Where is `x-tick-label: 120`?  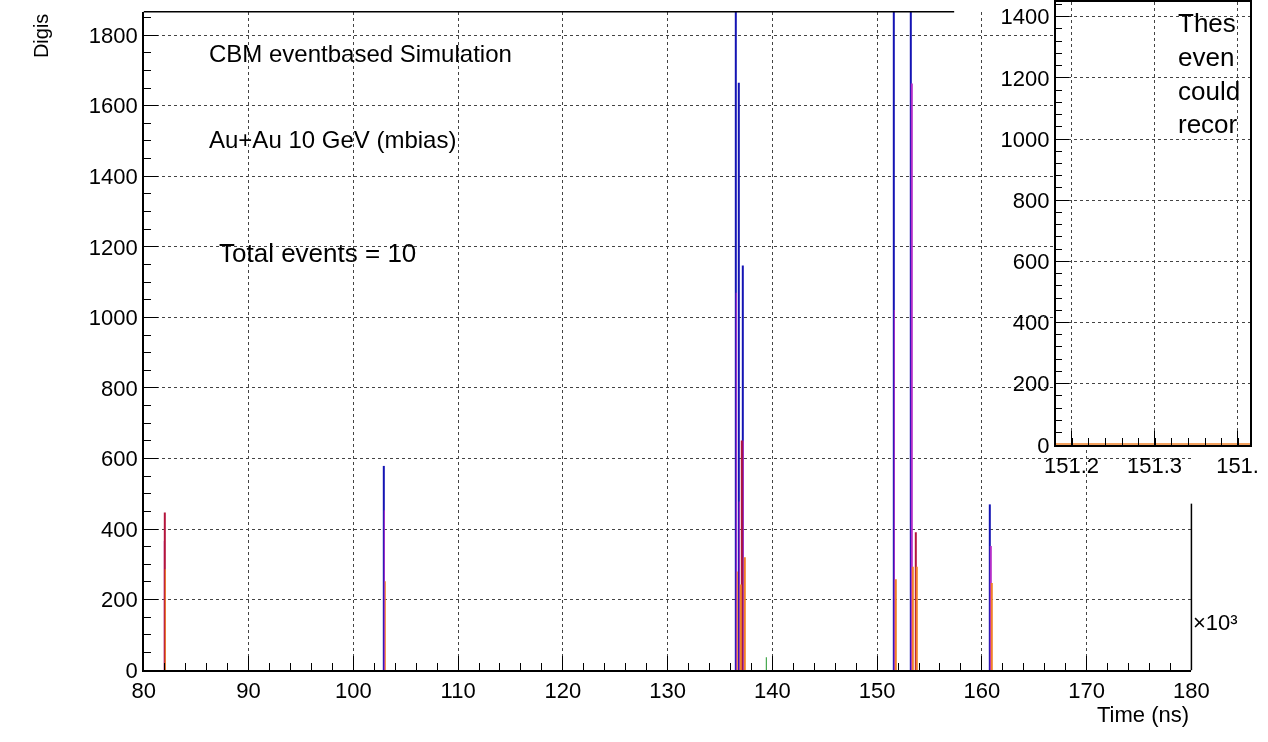
x-tick-label: 120 is located at coordinates (563, 691).